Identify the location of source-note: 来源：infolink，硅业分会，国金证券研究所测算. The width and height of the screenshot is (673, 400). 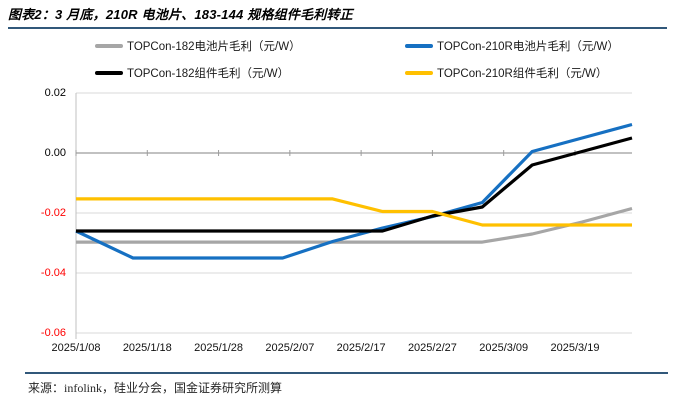
(155, 388).